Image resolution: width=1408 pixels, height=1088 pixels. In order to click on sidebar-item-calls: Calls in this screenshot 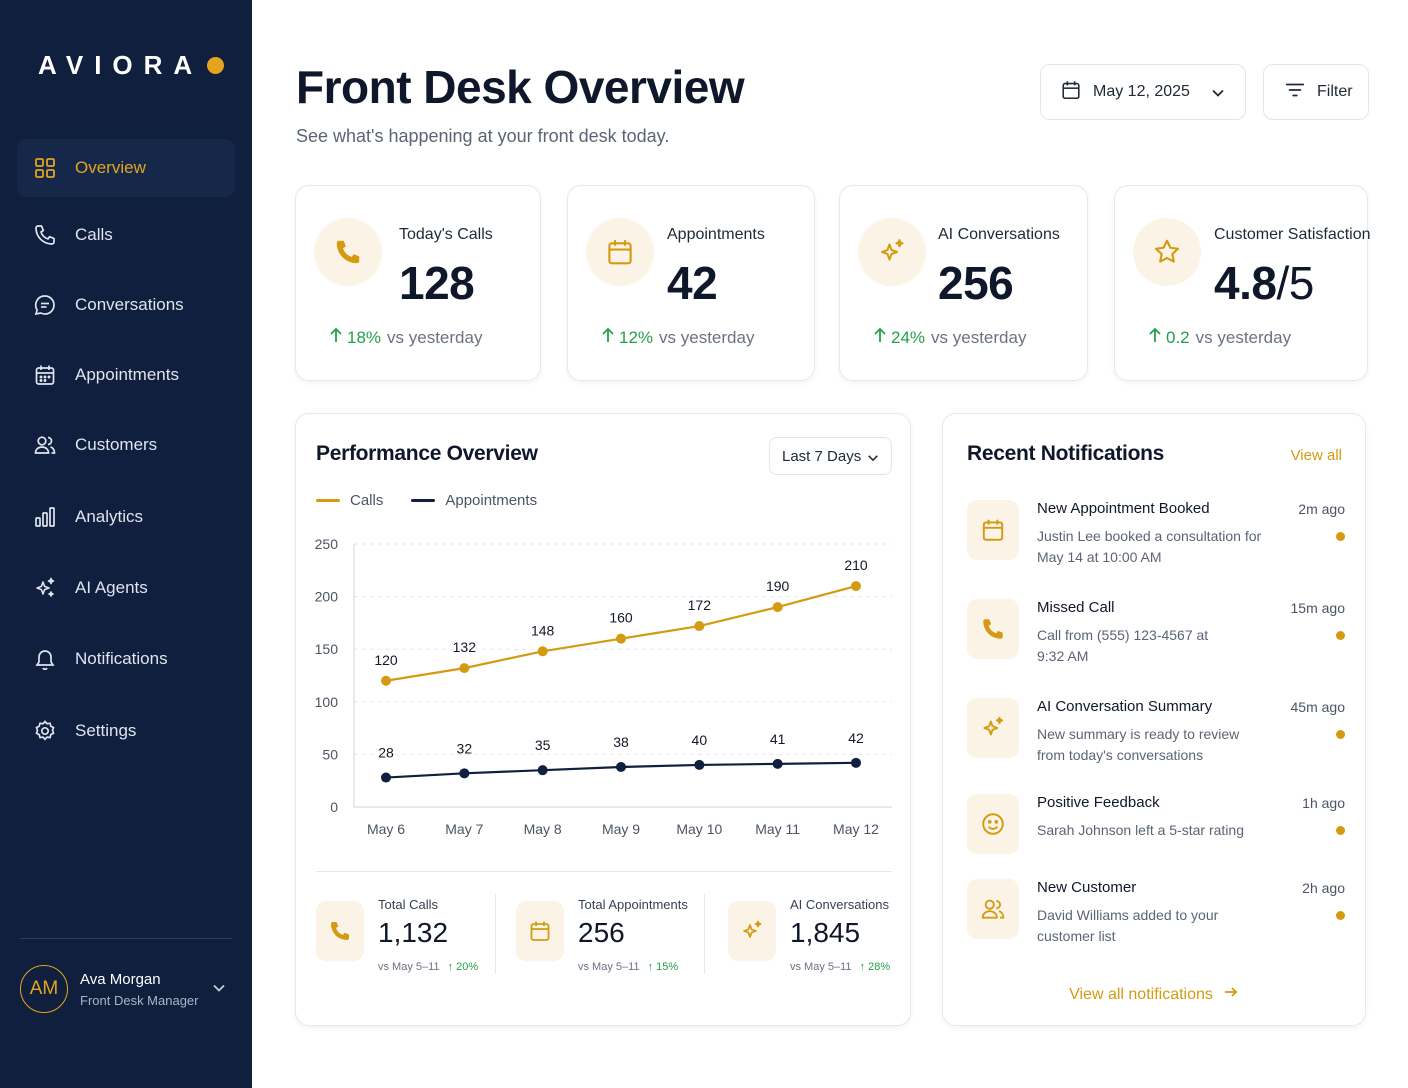, I will do `click(126, 235)`.